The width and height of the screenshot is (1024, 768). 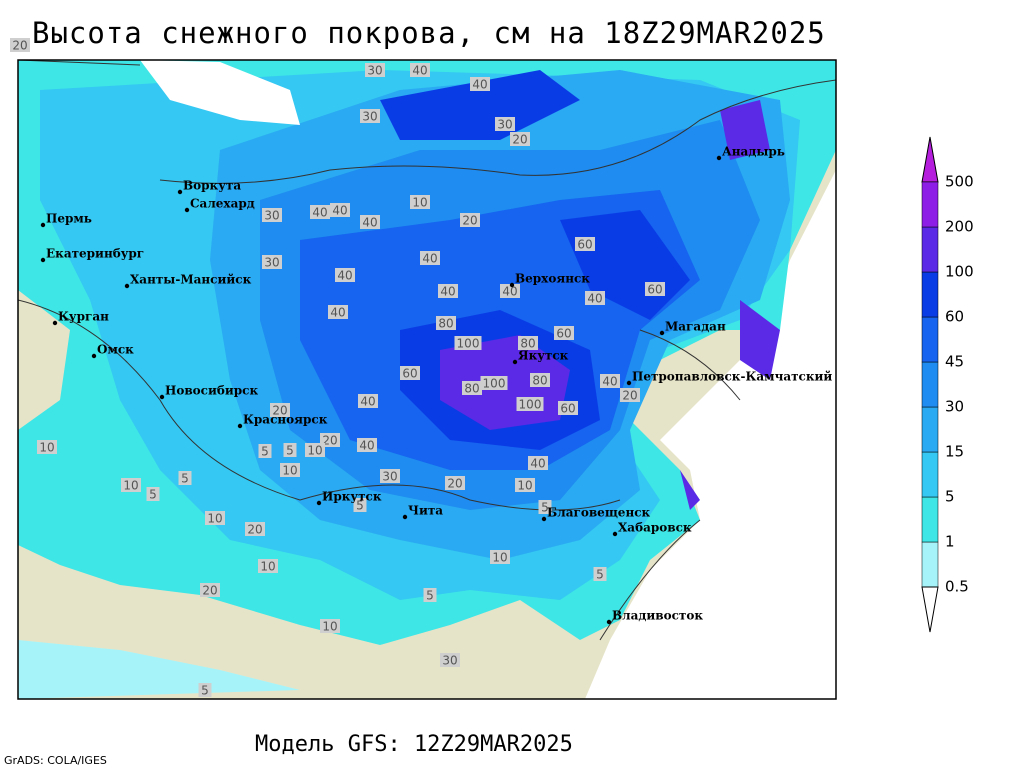 I want to click on city-label: Воркута, so click(x=212, y=186).